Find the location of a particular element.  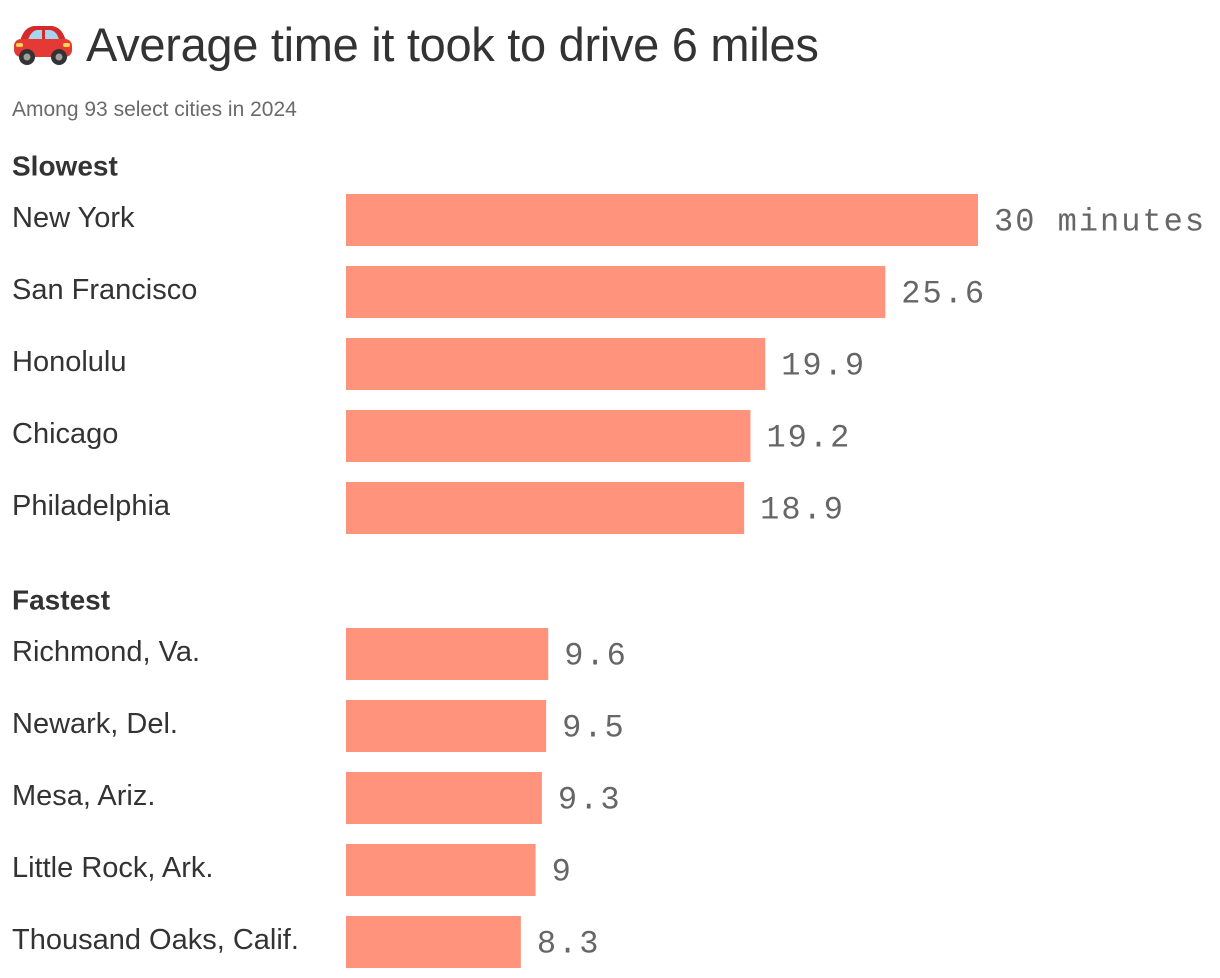

bar-new-york is located at coordinates (662, 220).